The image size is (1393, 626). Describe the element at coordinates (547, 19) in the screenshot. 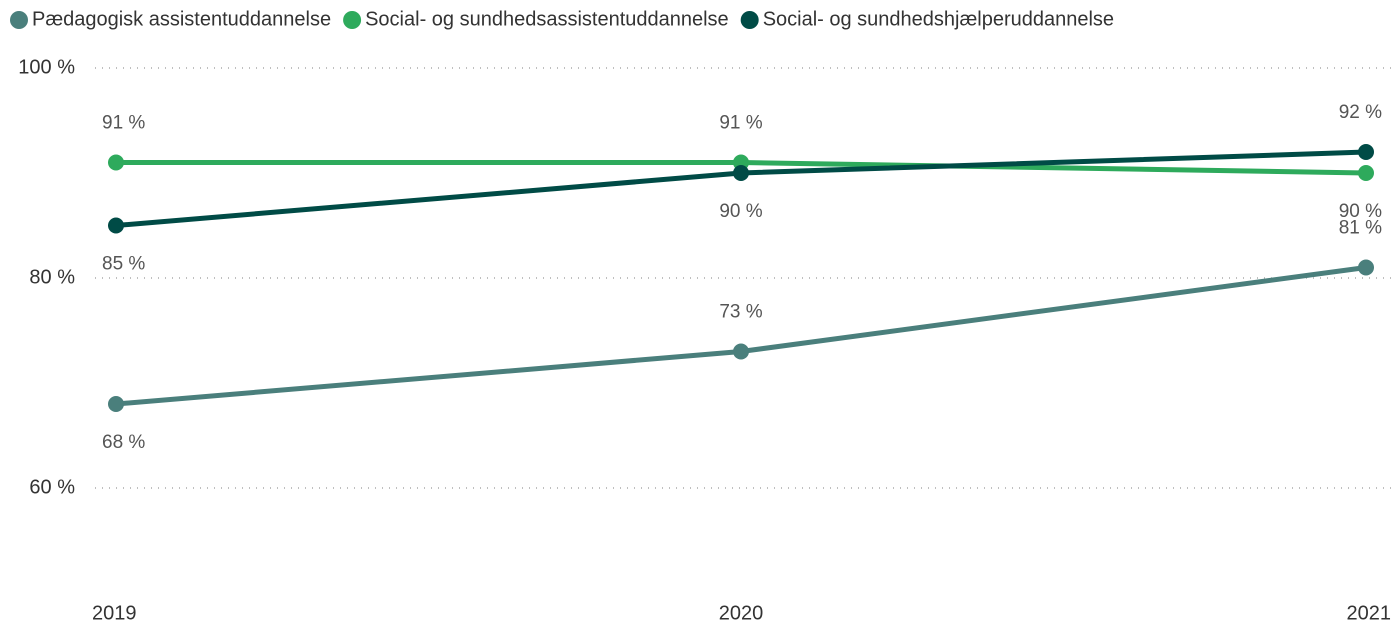

I see `legend-label: Social- og sundhedsassistentuddannelse` at that location.